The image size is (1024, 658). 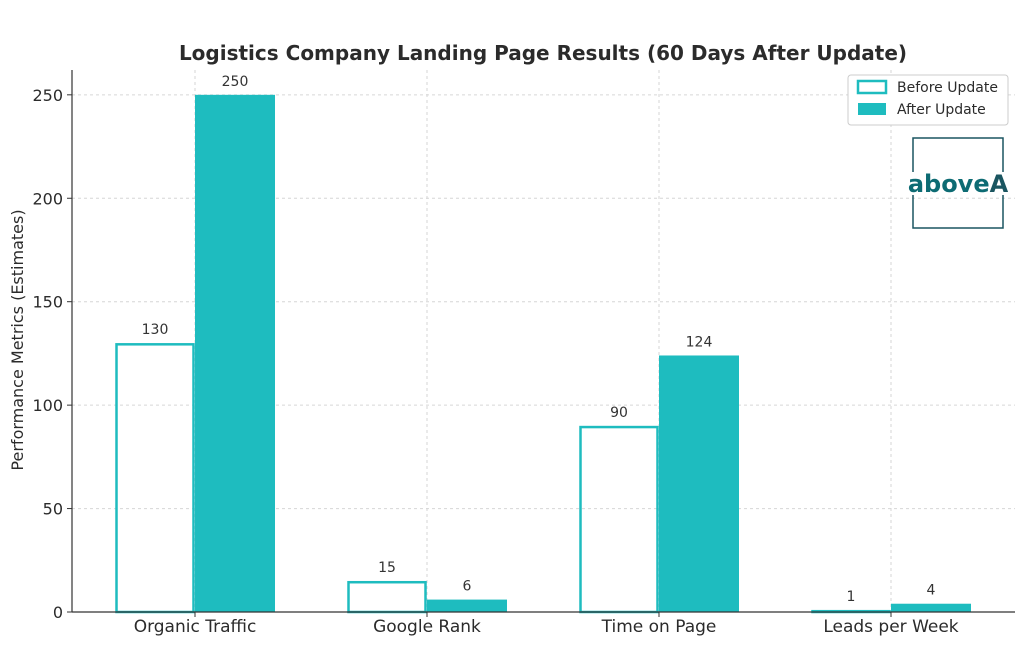 I want to click on y-tick-label: 200, so click(x=47, y=198).